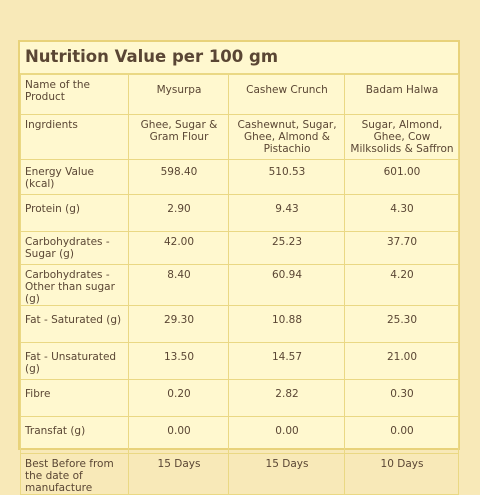  What do you see at coordinates (239, 58) in the screenshot?
I see `table-title: Nutrition Value per 100 gm` at bounding box center [239, 58].